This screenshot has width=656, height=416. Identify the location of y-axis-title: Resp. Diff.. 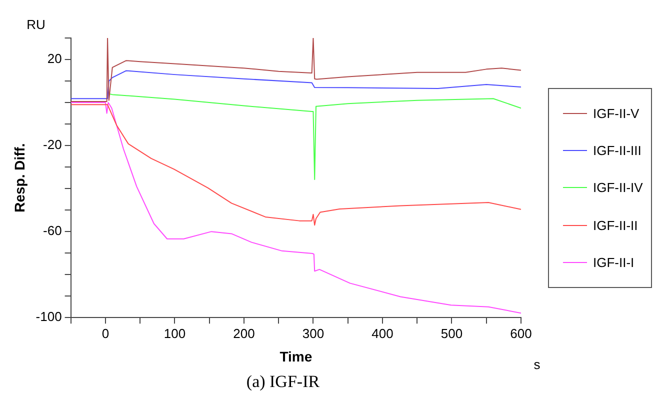
(19, 177).